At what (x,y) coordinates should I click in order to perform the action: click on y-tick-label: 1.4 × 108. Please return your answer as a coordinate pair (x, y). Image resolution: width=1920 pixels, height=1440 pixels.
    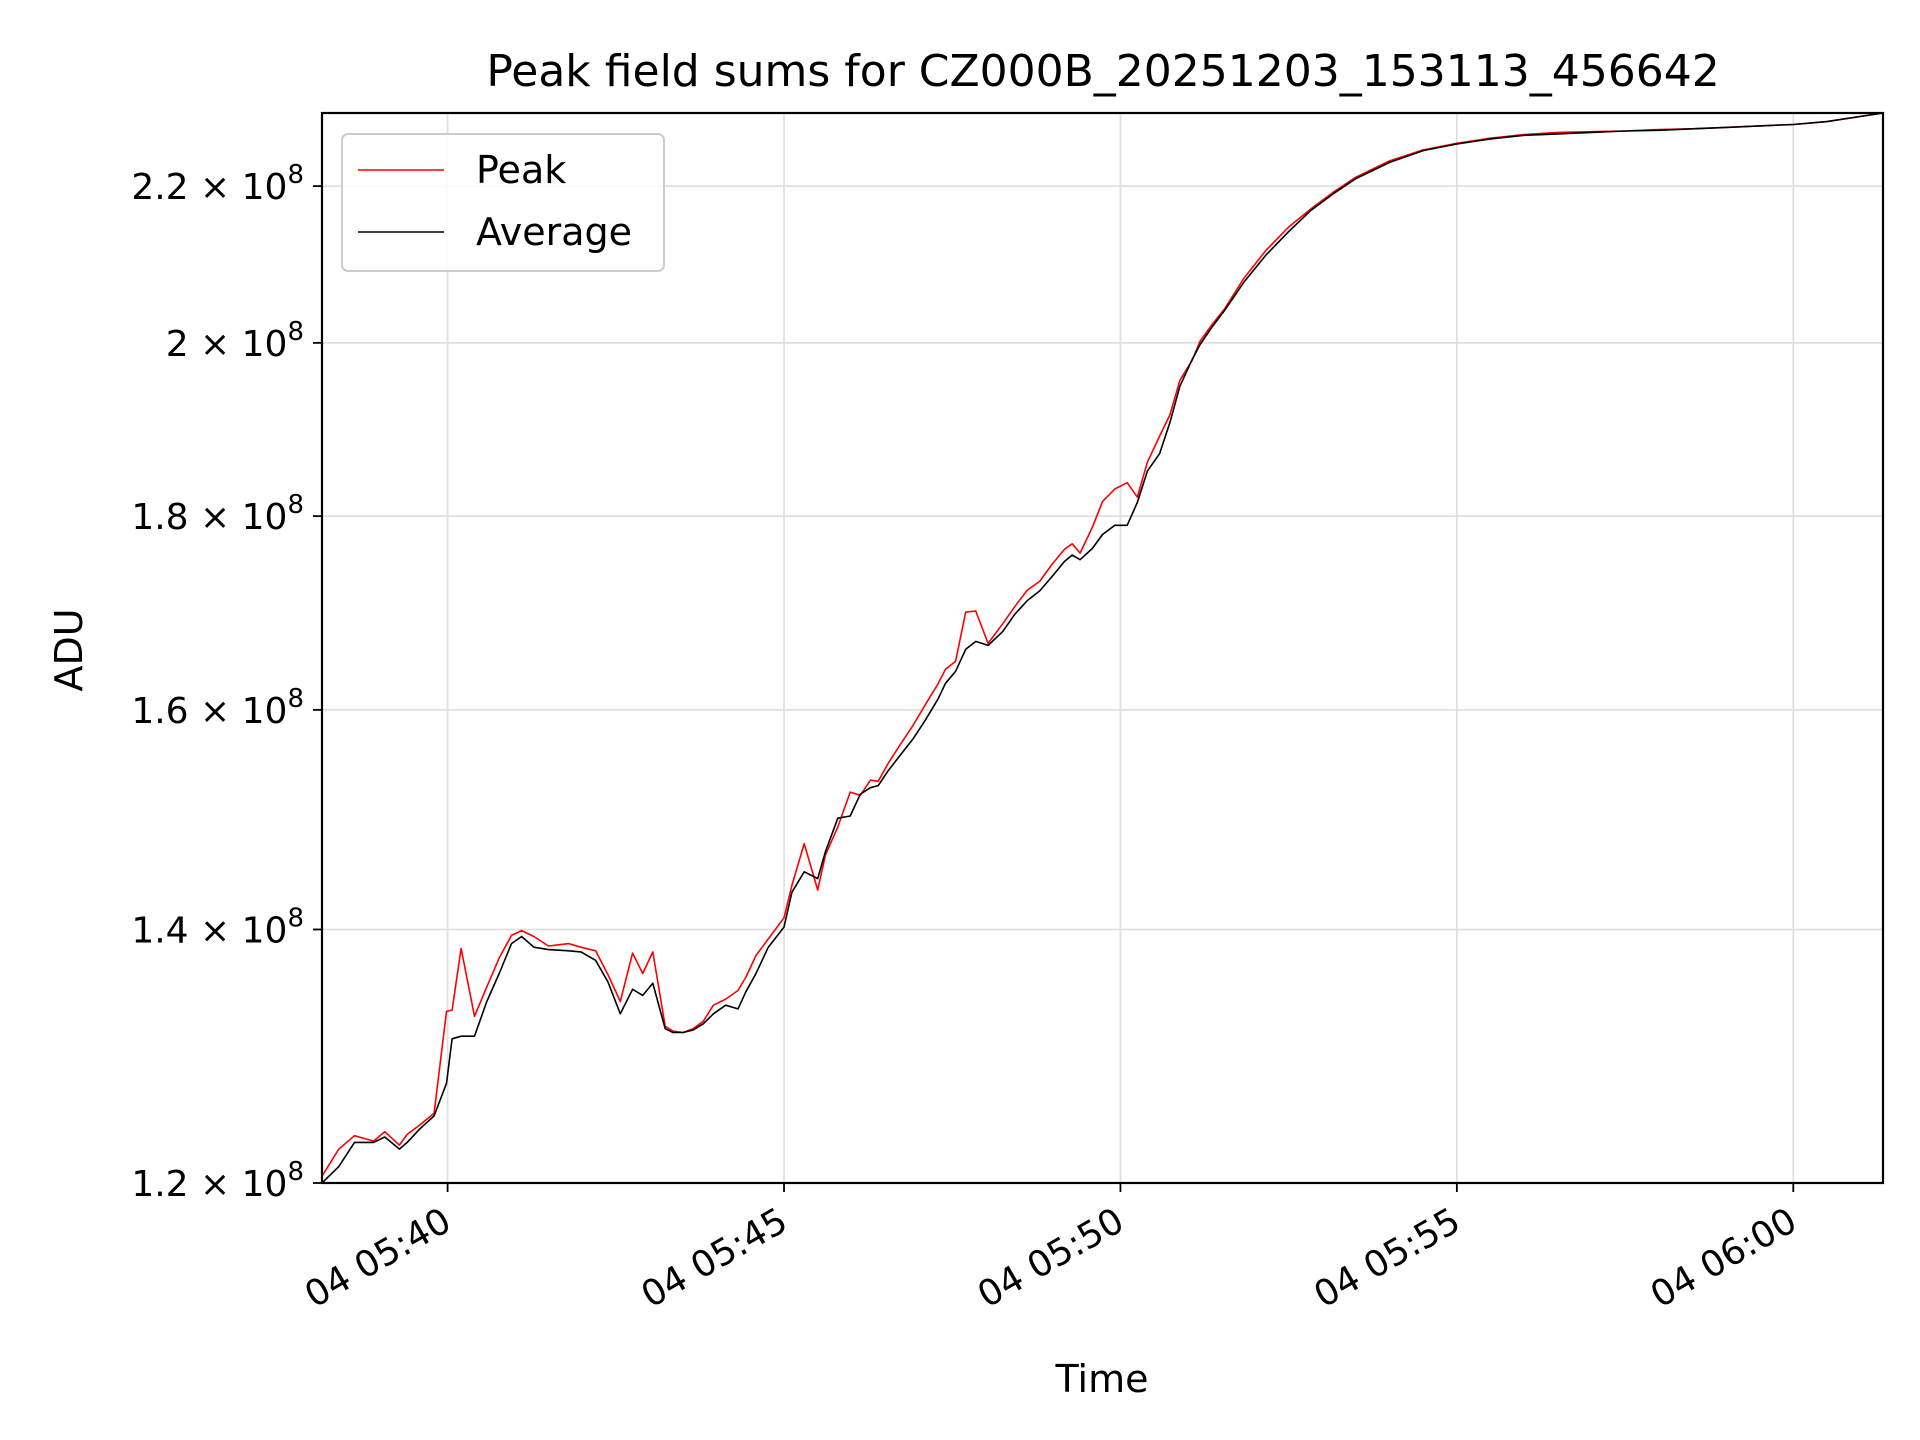
    Looking at the image, I should click on (217, 927).